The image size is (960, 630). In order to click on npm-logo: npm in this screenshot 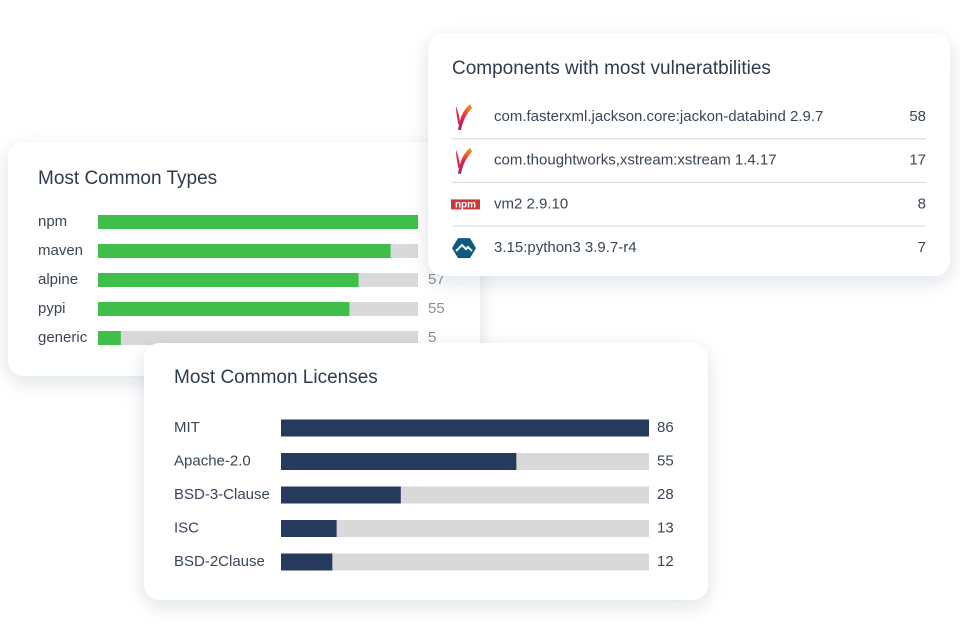, I will do `click(465, 205)`.